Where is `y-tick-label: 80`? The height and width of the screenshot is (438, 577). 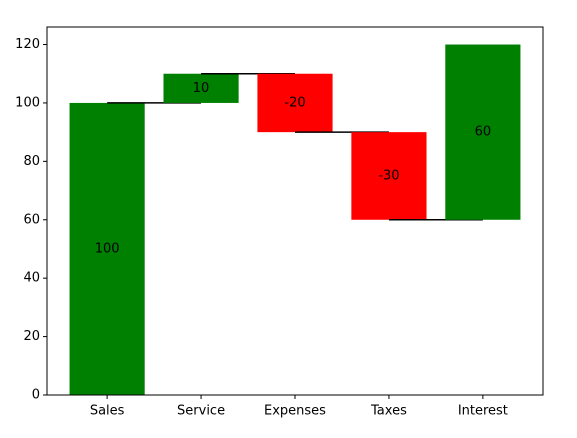 y-tick-label: 80 is located at coordinates (31, 161).